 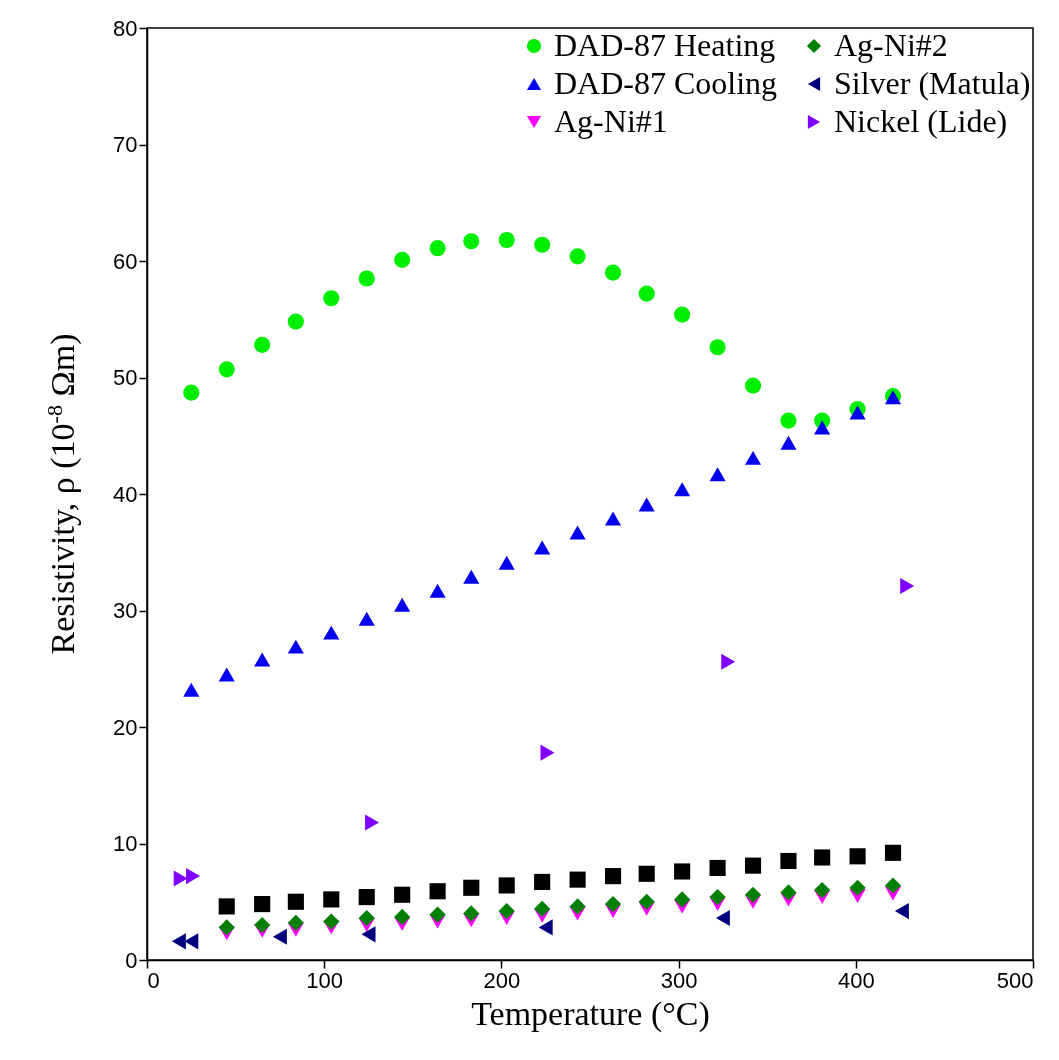 I want to click on y-tick-label: 20, so click(x=125, y=727).